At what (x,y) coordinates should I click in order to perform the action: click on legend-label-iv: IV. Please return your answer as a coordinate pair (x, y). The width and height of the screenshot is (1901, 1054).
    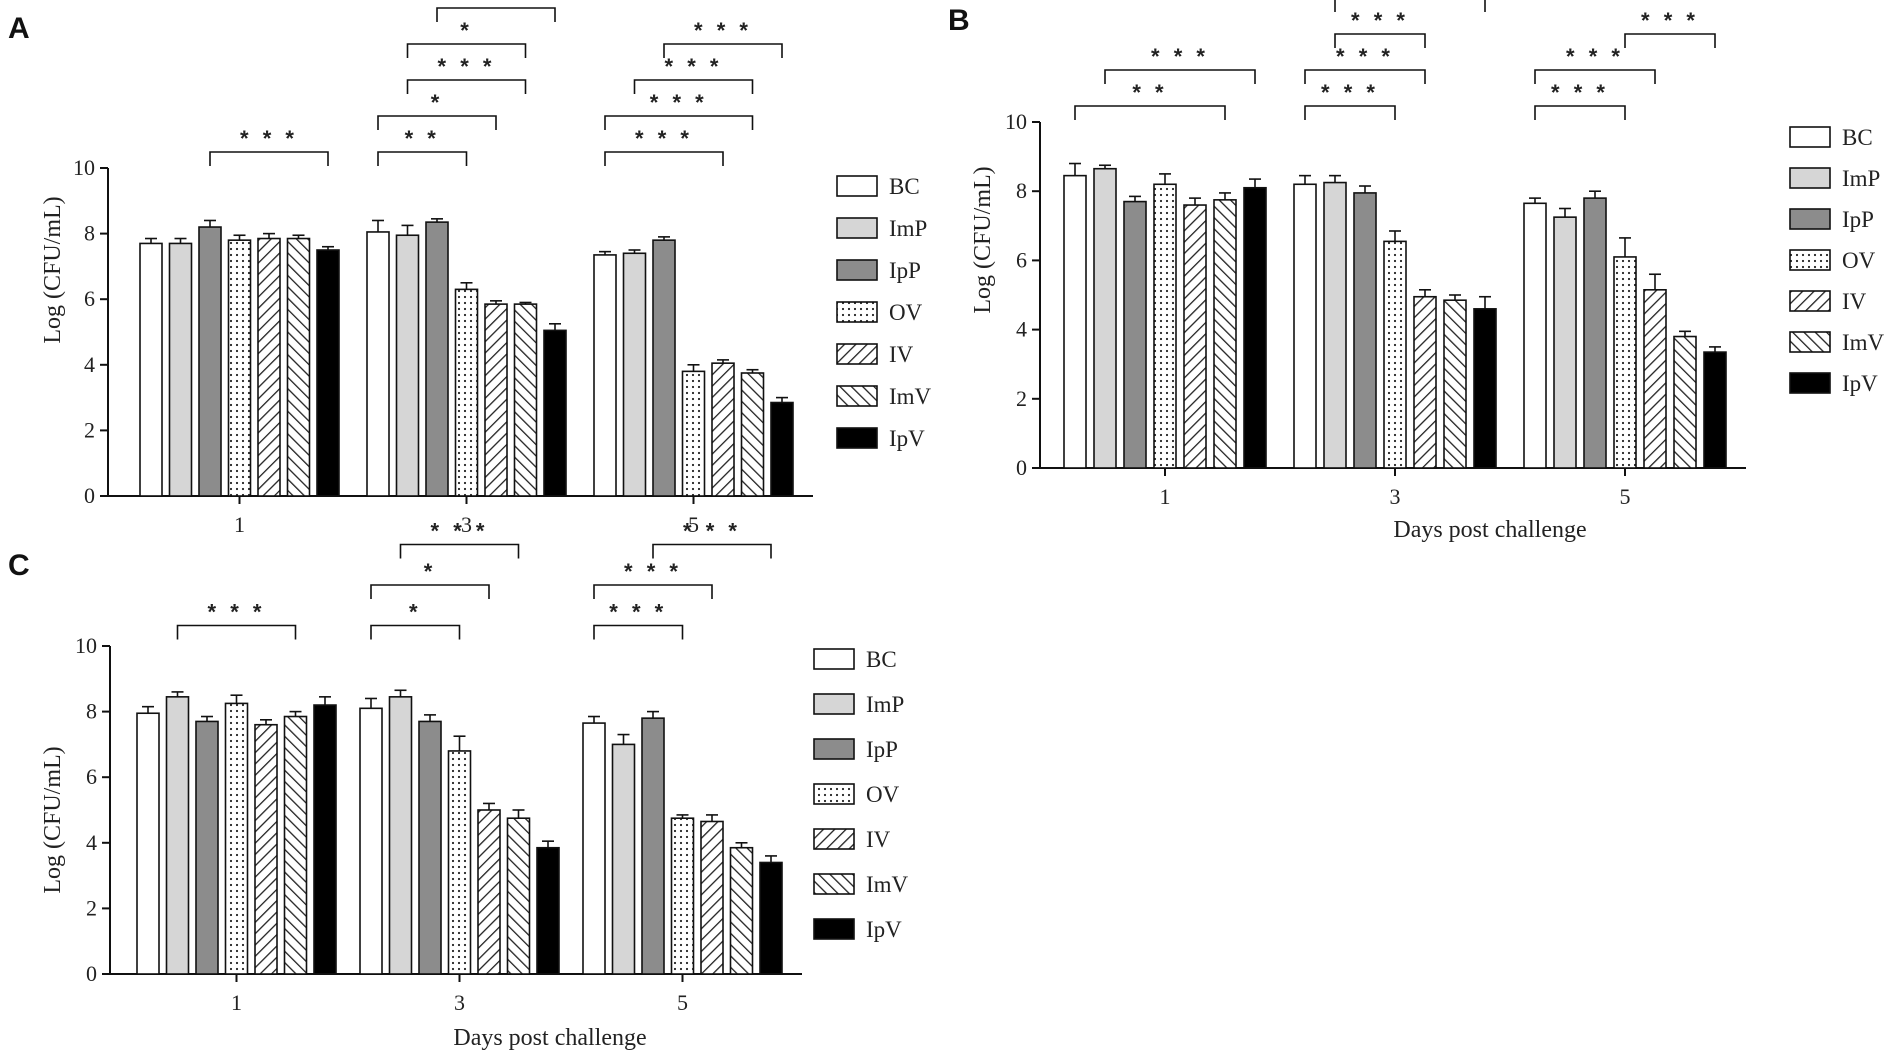
    Looking at the image, I should click on (878, 839).